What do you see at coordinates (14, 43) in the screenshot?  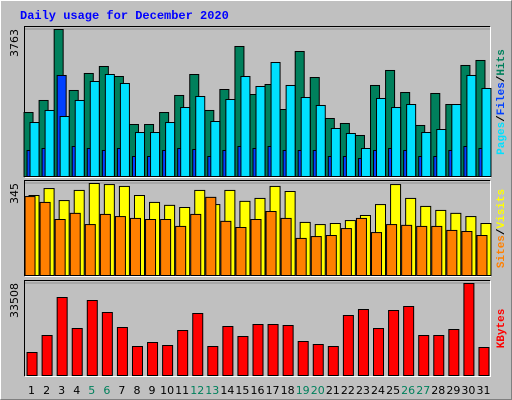 I see `y-tick-label: 3763` at bounding box center [14, 43].